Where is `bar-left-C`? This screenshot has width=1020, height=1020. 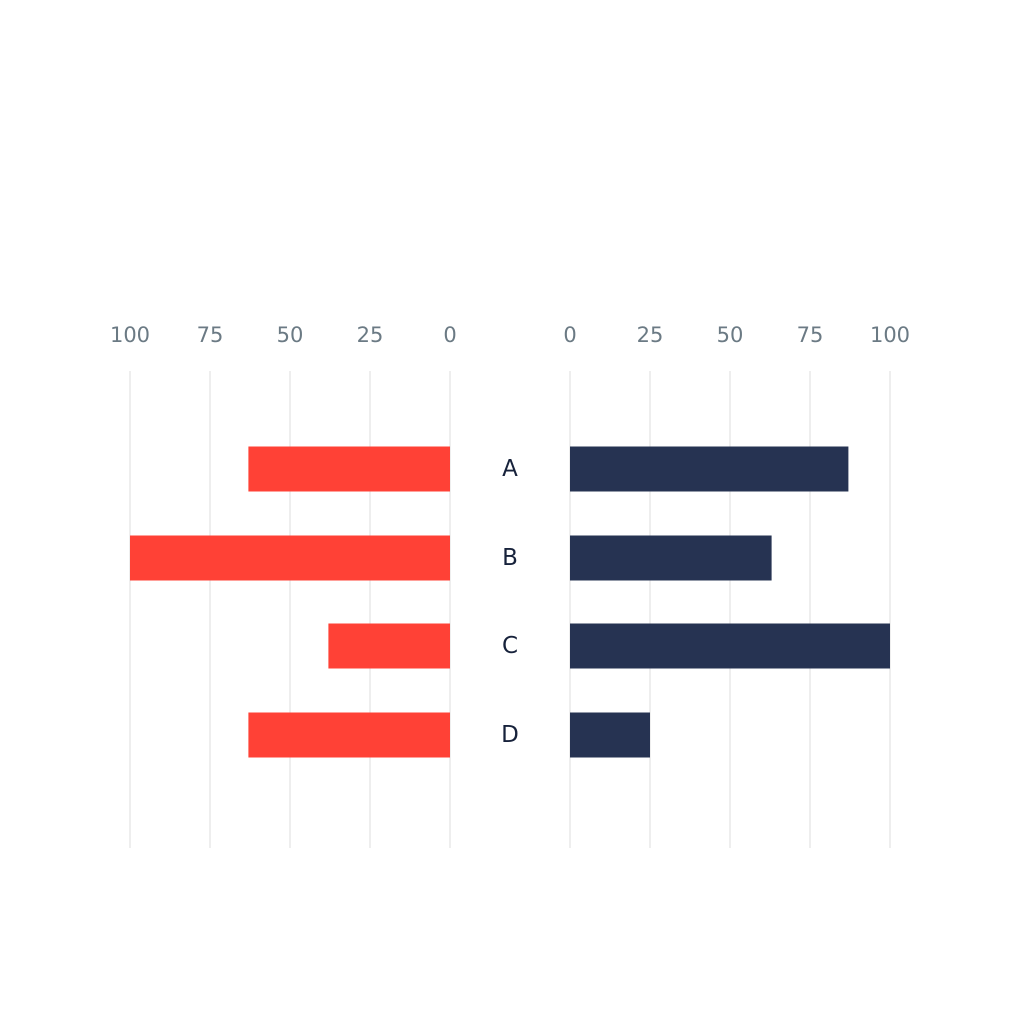 bar-left-C is located at coordinates (389, 646).